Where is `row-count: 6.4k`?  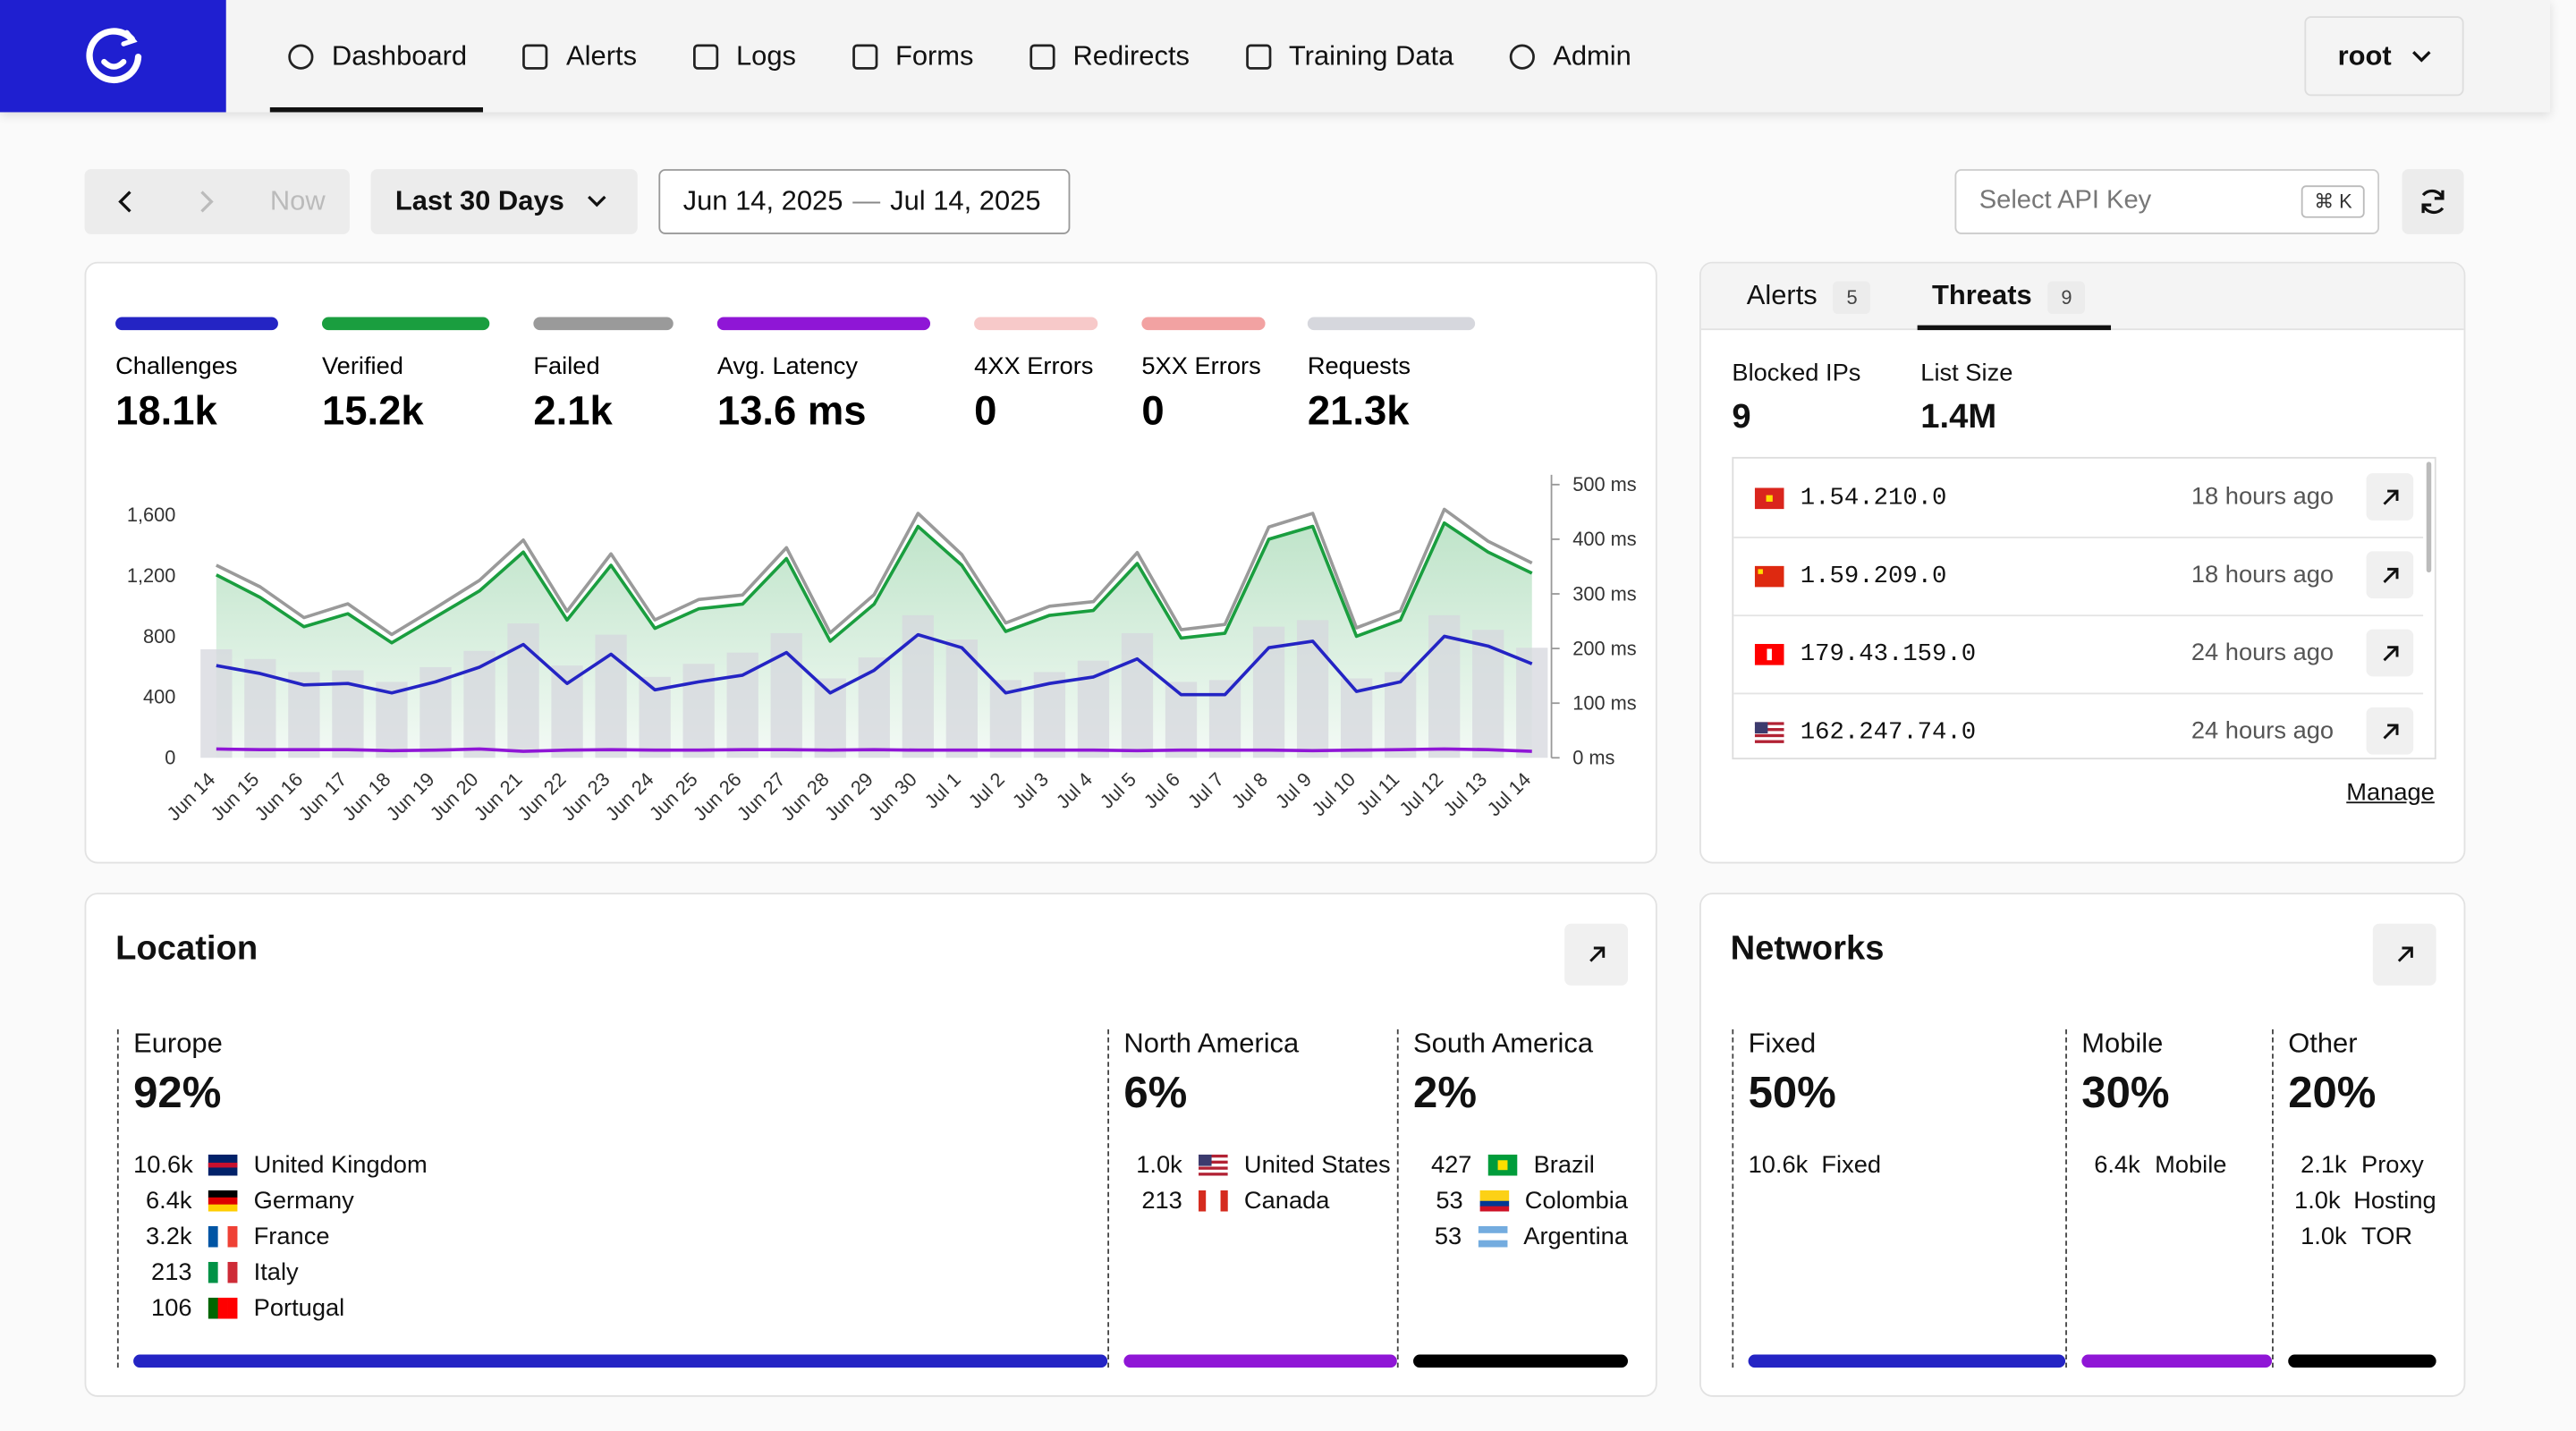 row-count: 6.4k is located at coordinates (2110, 1164).